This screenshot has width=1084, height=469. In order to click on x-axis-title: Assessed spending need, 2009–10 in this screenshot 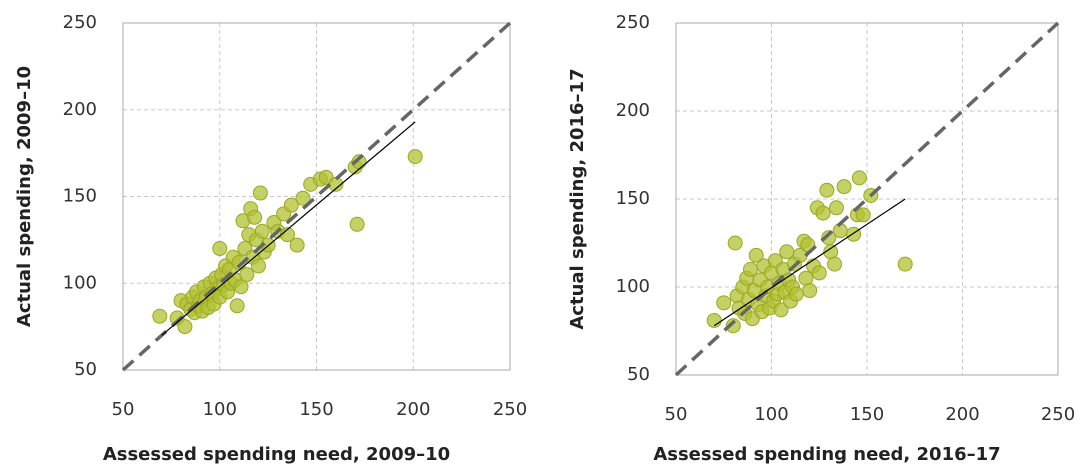, I will do `click(276, 454)`.